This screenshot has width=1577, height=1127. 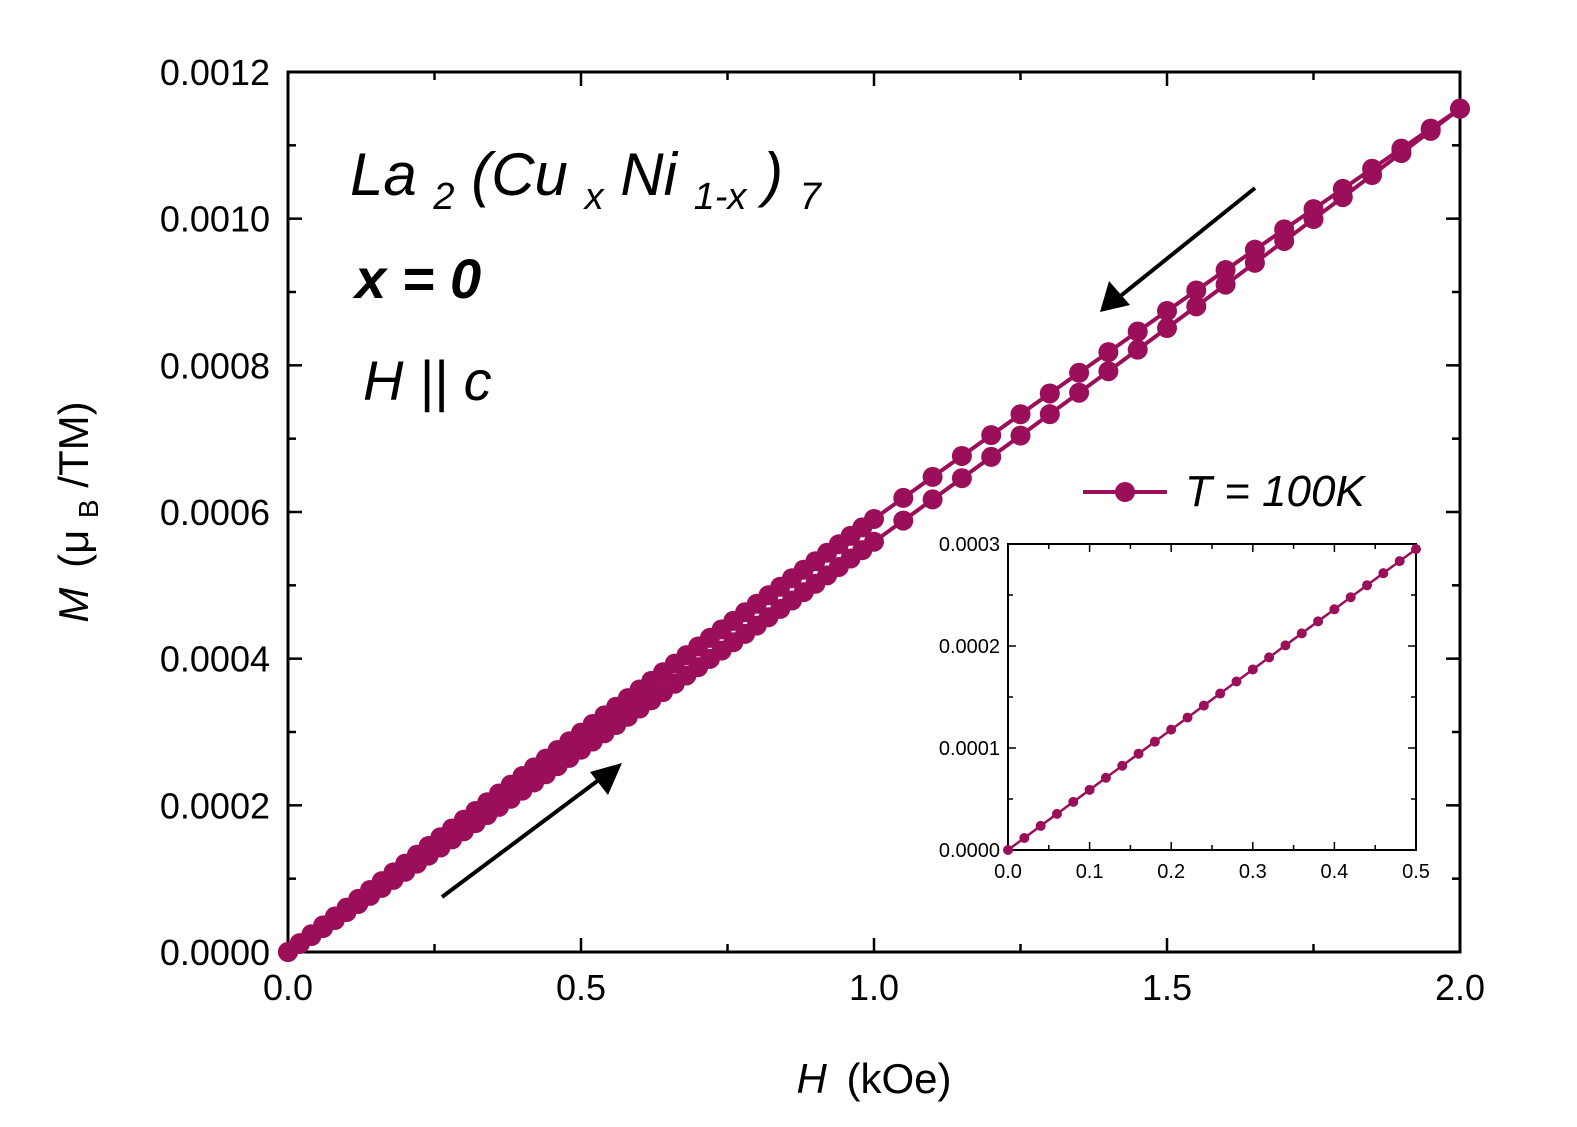 I want to click on x-tick-label: 2.0, so click(x=1460, y=987).